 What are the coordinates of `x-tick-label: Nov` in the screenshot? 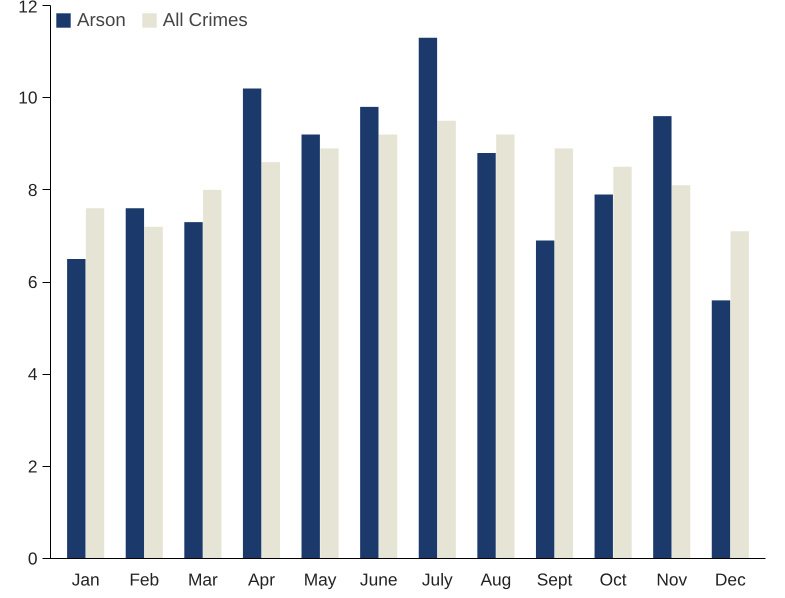 It's located at (672, 580).